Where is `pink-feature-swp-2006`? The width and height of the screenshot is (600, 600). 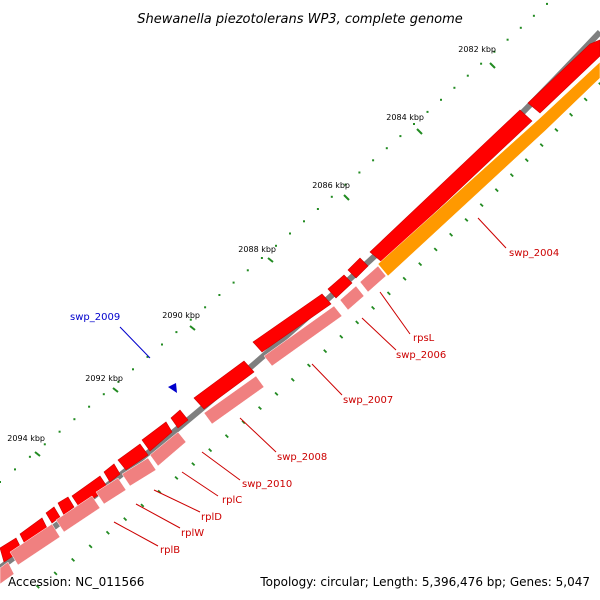 pink-feature-swp-2006 is located at coordinates (352, 298).